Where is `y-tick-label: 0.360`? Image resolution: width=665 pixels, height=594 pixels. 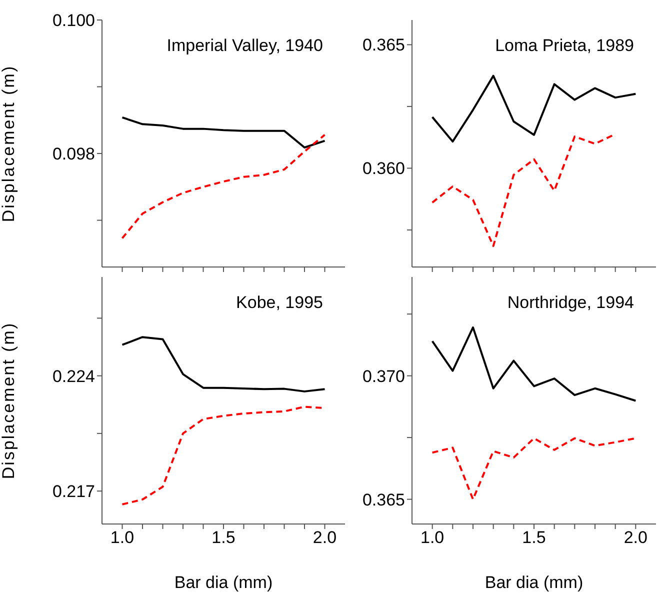 y-tick-label: 0.360 is located at coordinates (383, 168).